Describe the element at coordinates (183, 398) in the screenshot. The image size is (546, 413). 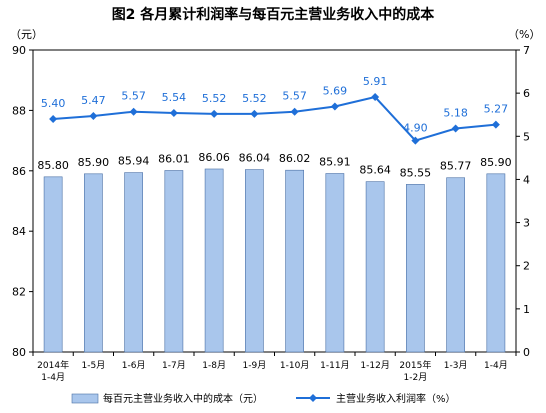
I see `legend-bar-label: 每百元主营业务收入中的成本（元）` at that location.